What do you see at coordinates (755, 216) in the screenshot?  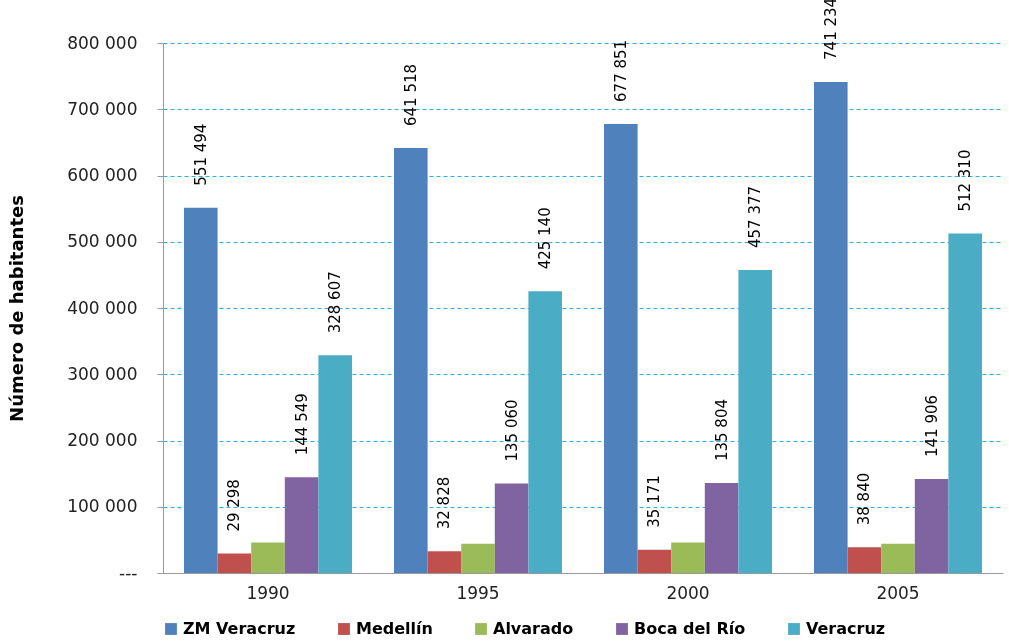 I see `data-label: 457 377` at bounding box center [755, 216].